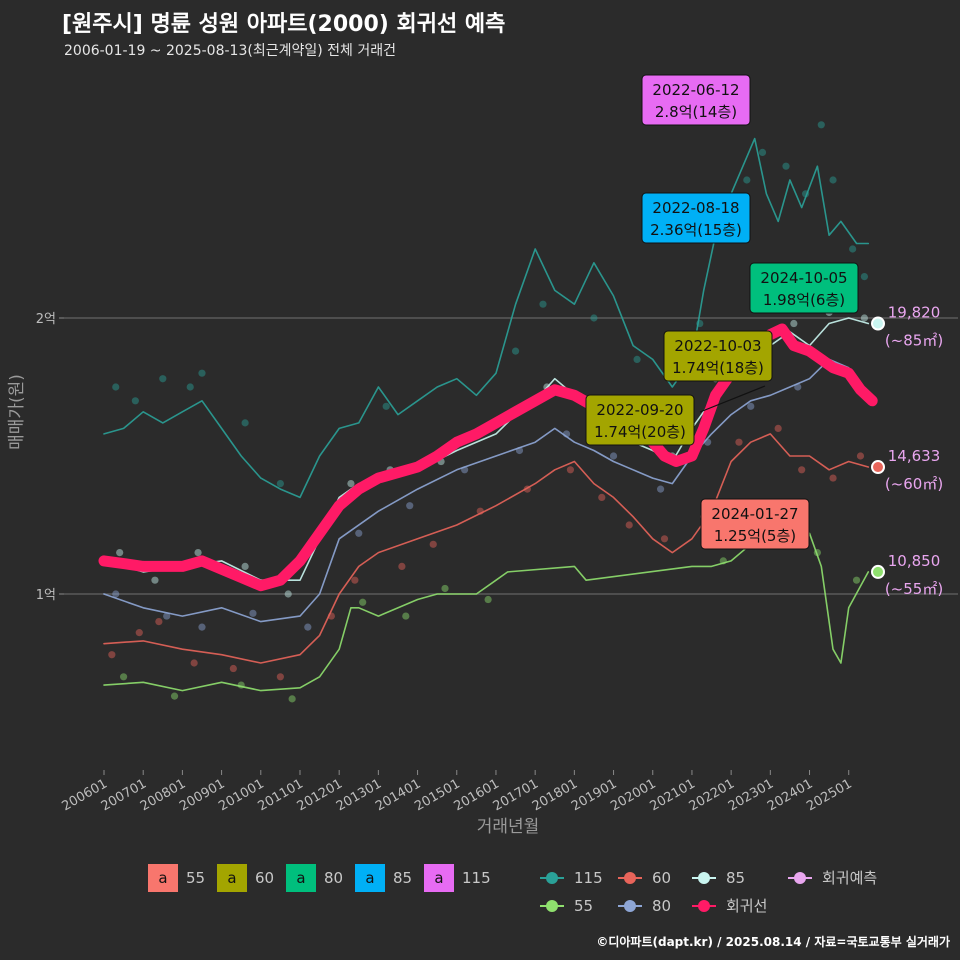  What do you see at coordinates (333, 878) in the screenshot?
I see `legend-fill-label: 80` at bounding box center [333, 878].